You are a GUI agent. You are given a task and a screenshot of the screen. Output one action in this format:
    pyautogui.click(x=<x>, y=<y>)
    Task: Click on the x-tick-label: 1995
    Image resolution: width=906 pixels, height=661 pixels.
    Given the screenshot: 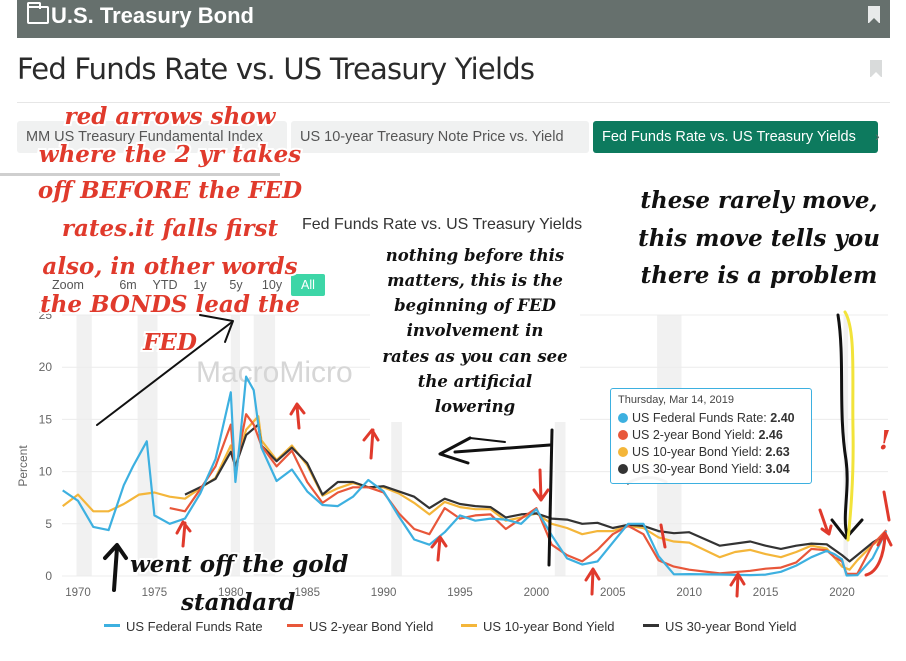 What is the action you would take?
    pyautogui.click(x=460, y=593)
    